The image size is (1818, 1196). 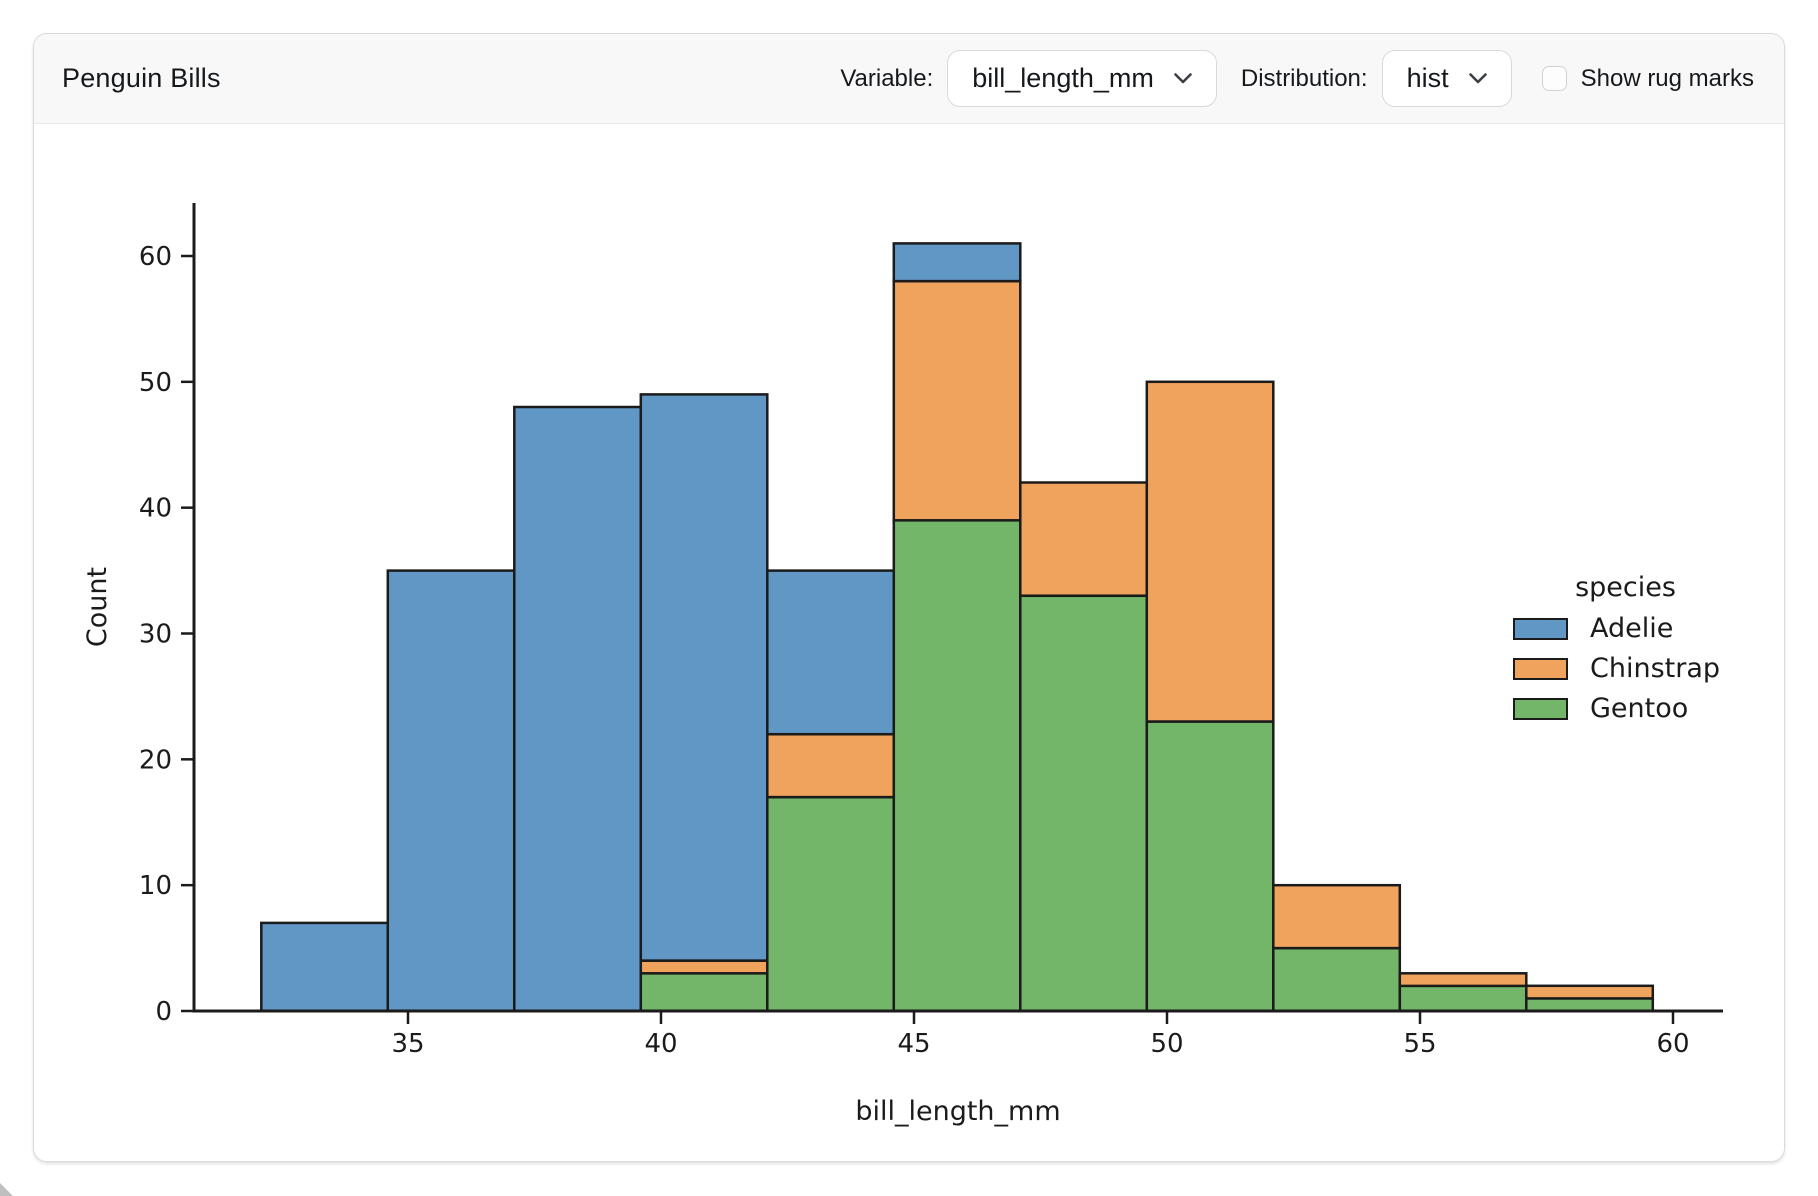 What do you see at coordinates (163, 1012) in the screenshot?
I see `svg-text: 0` at bounding box center [163, 1012].